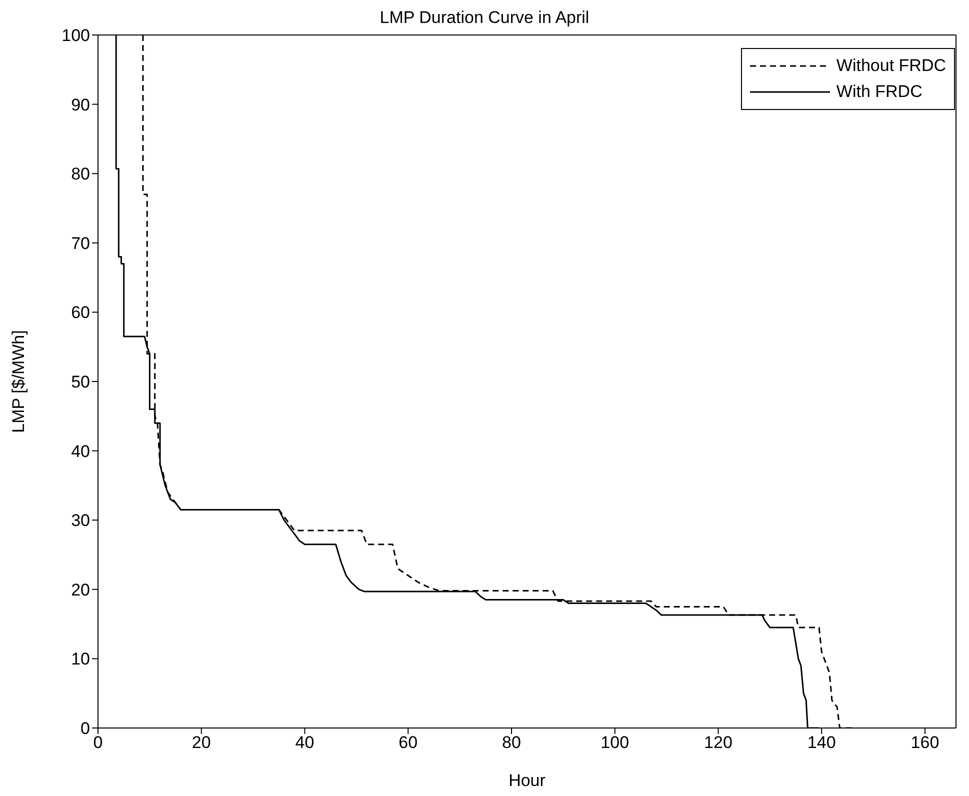 The image size is (969, 796). What do you see at coordinates (80, 104) in the screenshot?
I see `y-tick-label: 90` at bounding box center [80, 104].